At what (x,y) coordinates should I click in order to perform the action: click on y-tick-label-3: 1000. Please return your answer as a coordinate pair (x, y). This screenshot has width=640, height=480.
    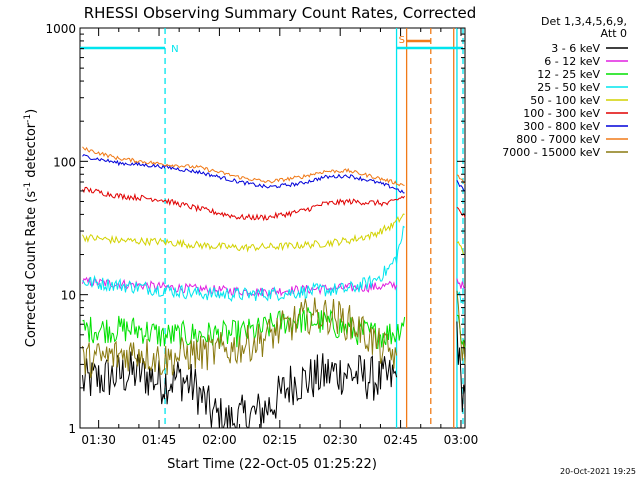
    Looking at the image, I should click on (60, 29).